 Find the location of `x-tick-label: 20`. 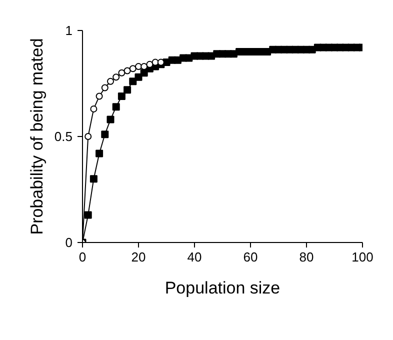

x-tick-label: 20 is located at coordinates (138, 257).